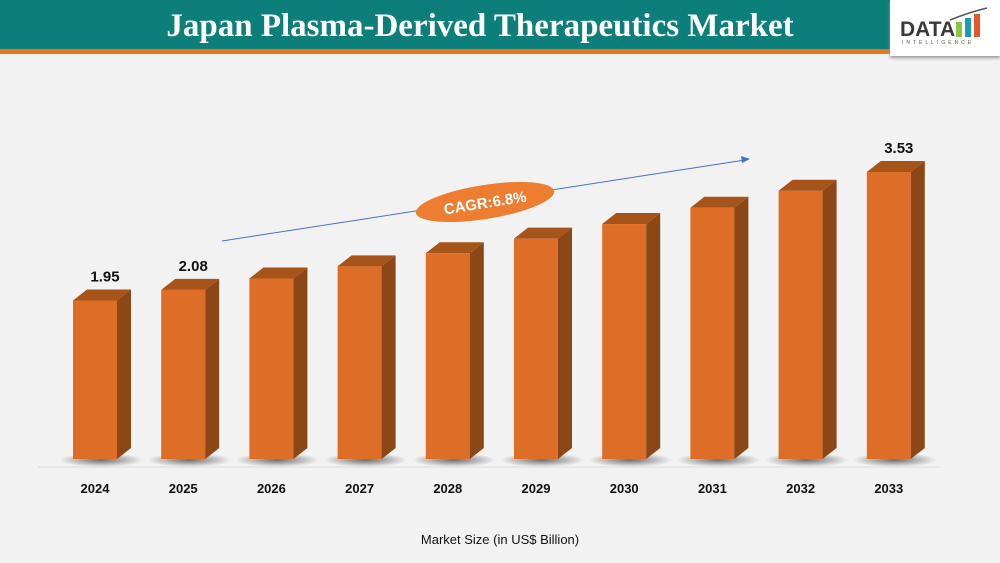 The height and width of the screenshot is (563, 1000). Describe the element at coordinates (624, 488) in the screenshot. I see `x-tick-label: 2030` at that location.